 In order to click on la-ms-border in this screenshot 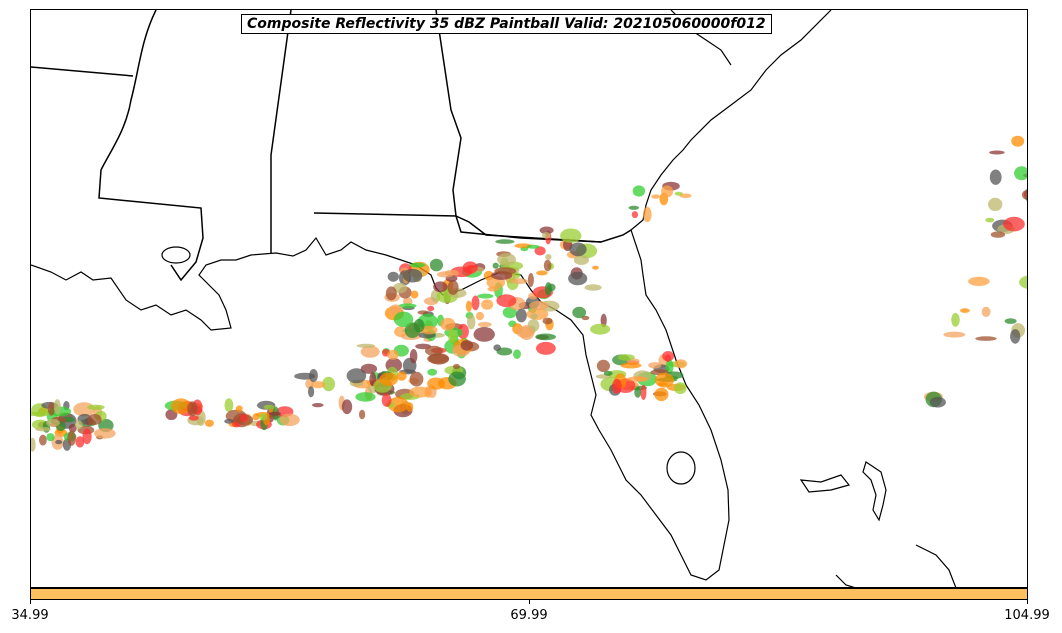, I will do `click(151, 146)`.